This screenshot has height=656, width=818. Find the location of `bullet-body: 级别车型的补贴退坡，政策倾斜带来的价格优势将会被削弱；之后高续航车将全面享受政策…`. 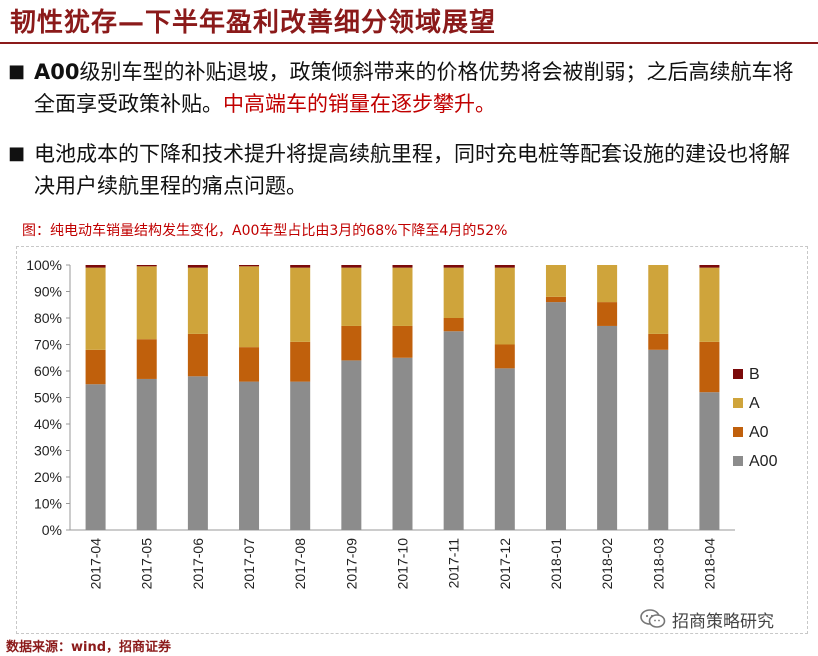

bullet-body: 级别车型的补贴退坡，政策倾斜带来的价格优势将会被削弱；之后高续航车将全面享受政策… is located at coordinates (414, 88).